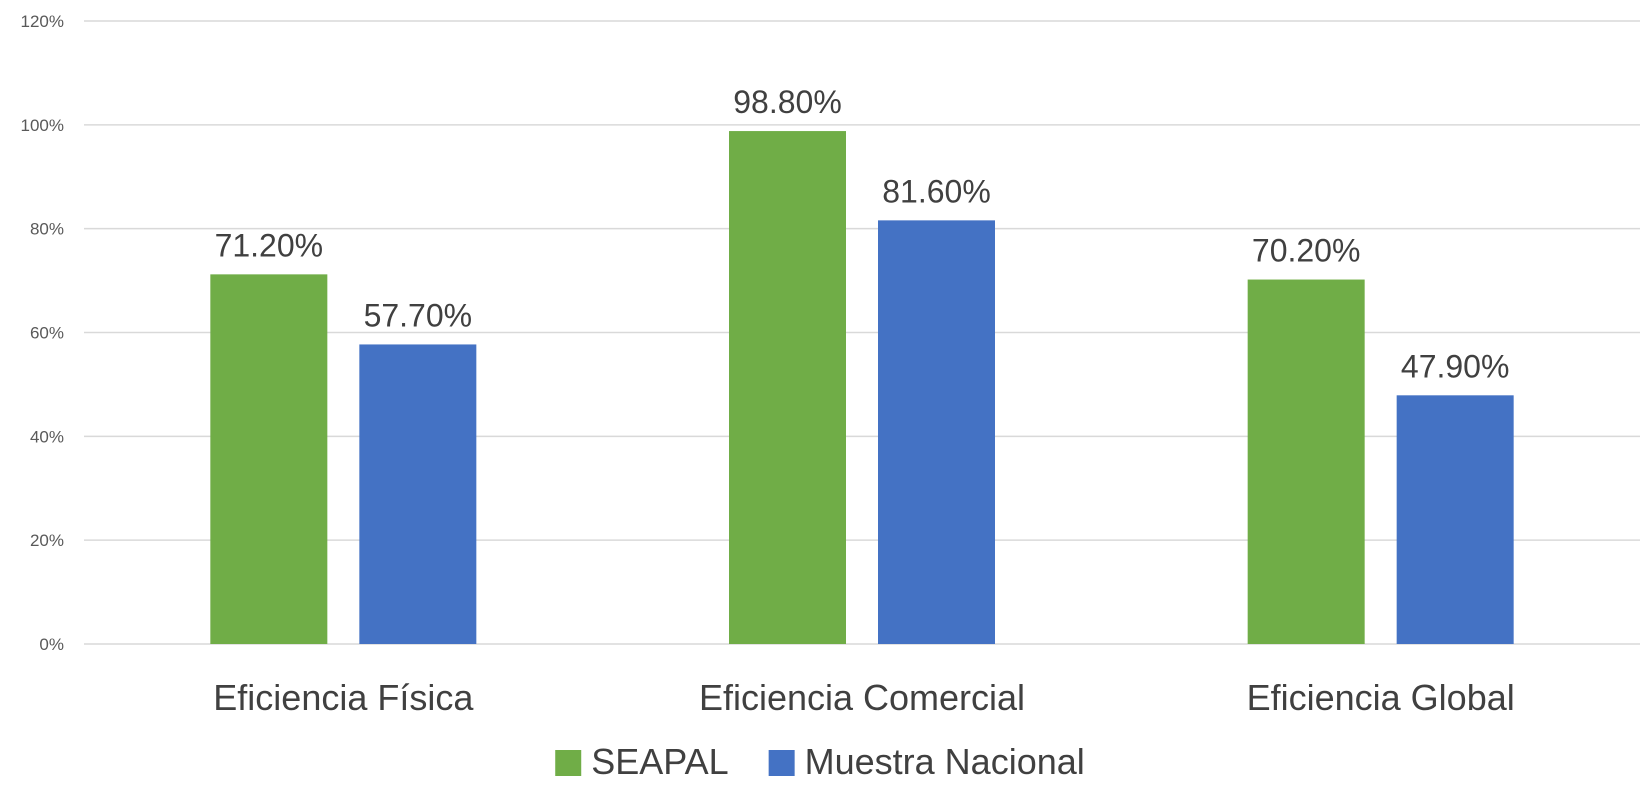  I want to click on y-tick-label: 20%, so click(47, 540).